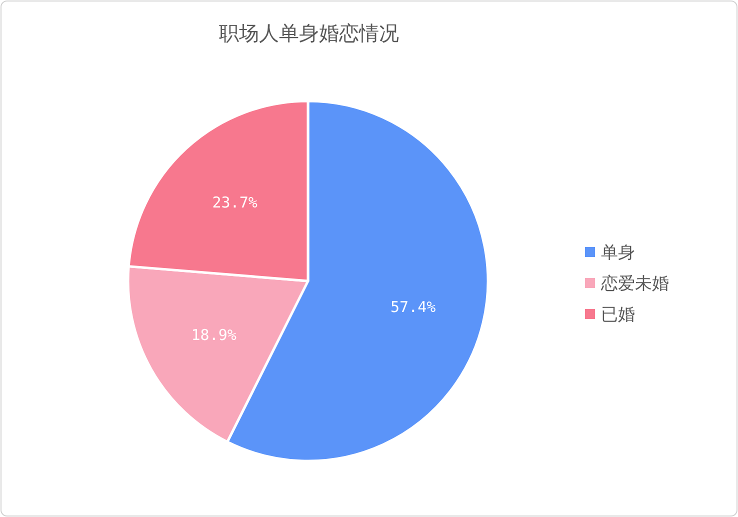 The image size is (738, 517). Describe the element at coordinates (634, 284) in the screenshot. I see `legend-label: 恋爱未婚` at that location.